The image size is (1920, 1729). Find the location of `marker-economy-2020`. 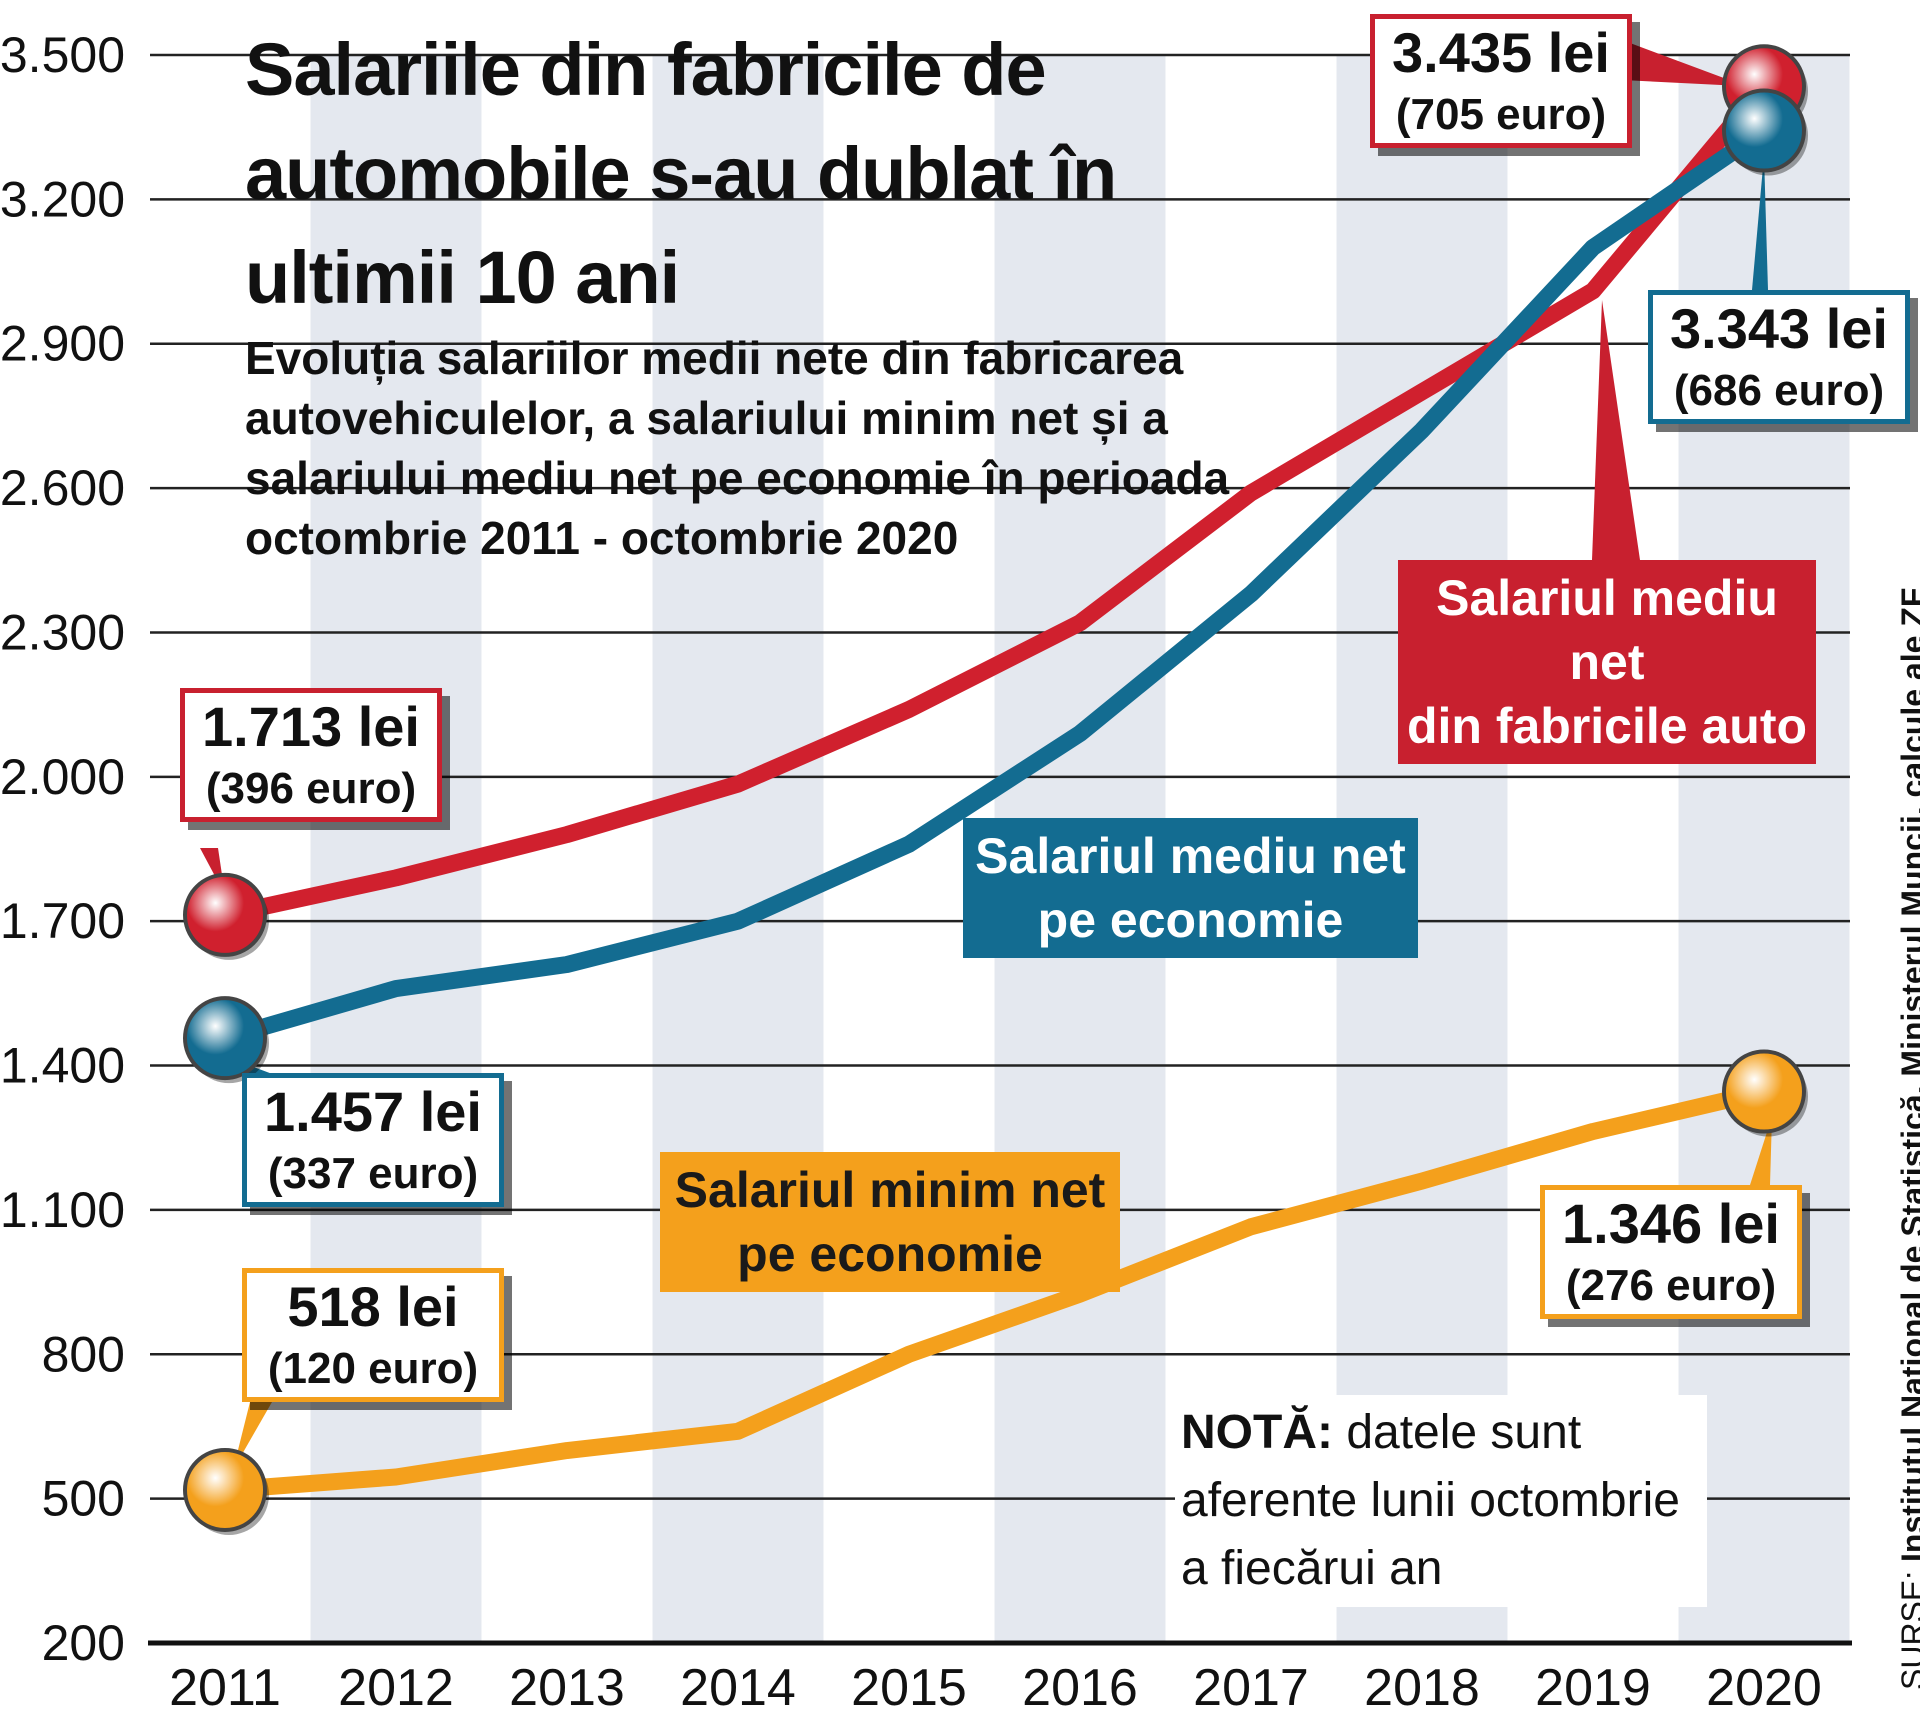

marker-economy-2020 is located at coordinates (1764, 130).